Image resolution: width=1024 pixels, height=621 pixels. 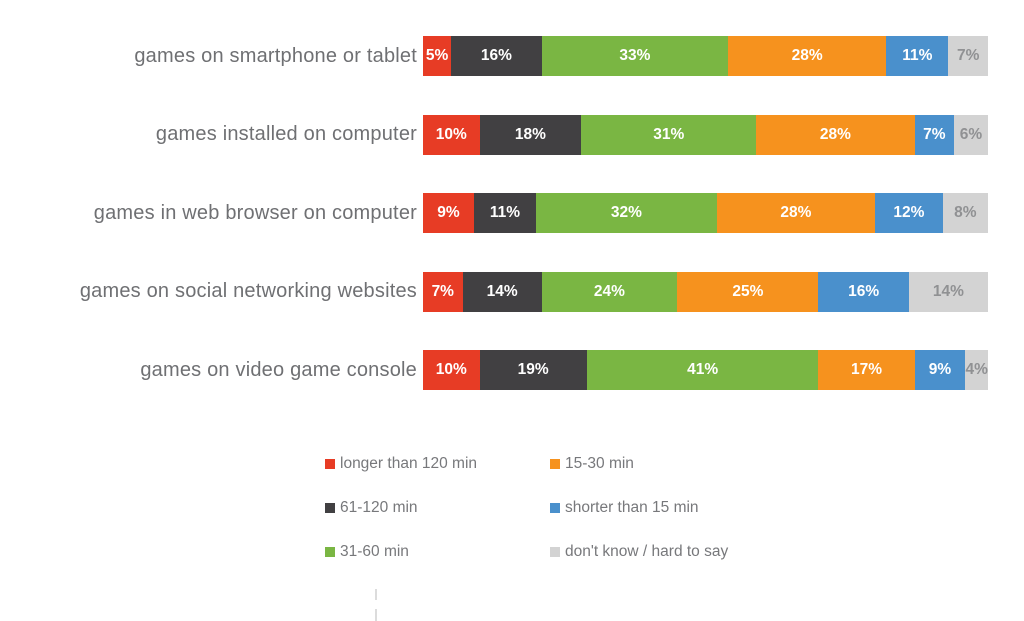 I want to click on segment-value-label: 33%, so click(x=635, y=55).